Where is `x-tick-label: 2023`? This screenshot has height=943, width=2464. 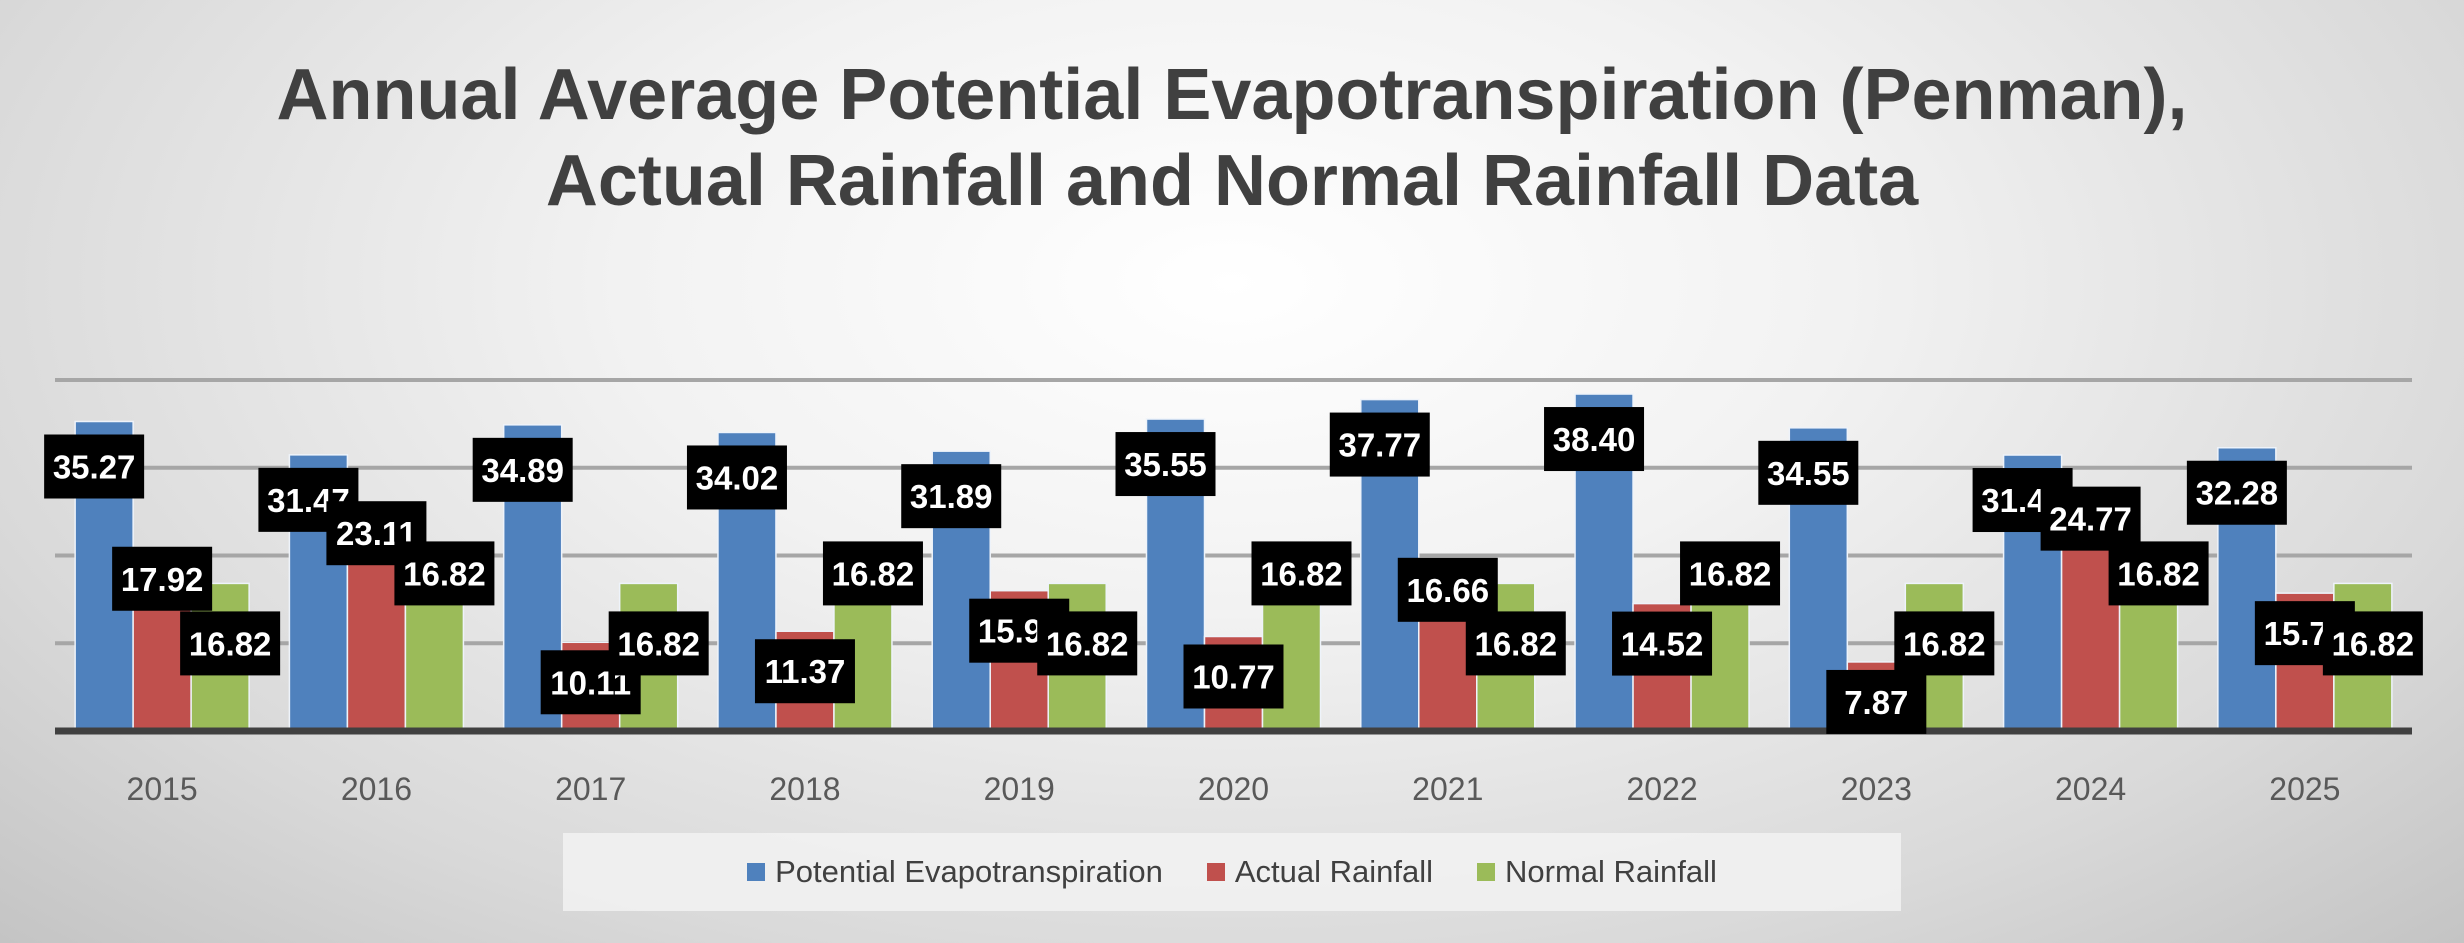
x-tick-label: 2023 is located at coordinates (1876, 789).